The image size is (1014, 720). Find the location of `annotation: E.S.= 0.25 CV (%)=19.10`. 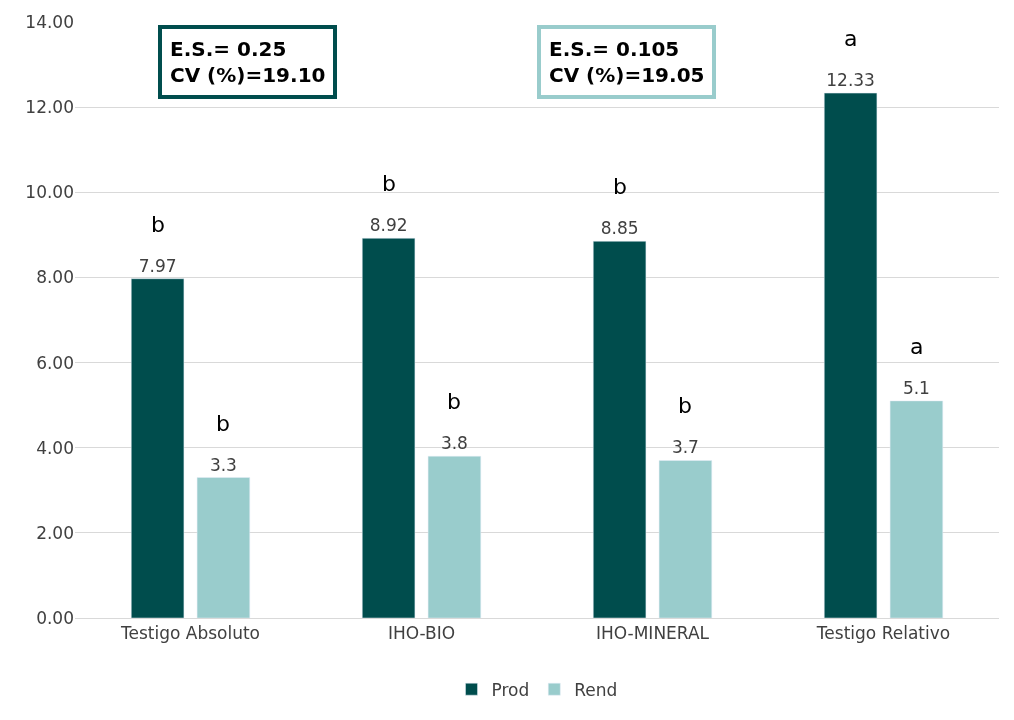

annotation: E.S.= 0.25 CV (%)=19.10 is located at coordinates (248, 62).